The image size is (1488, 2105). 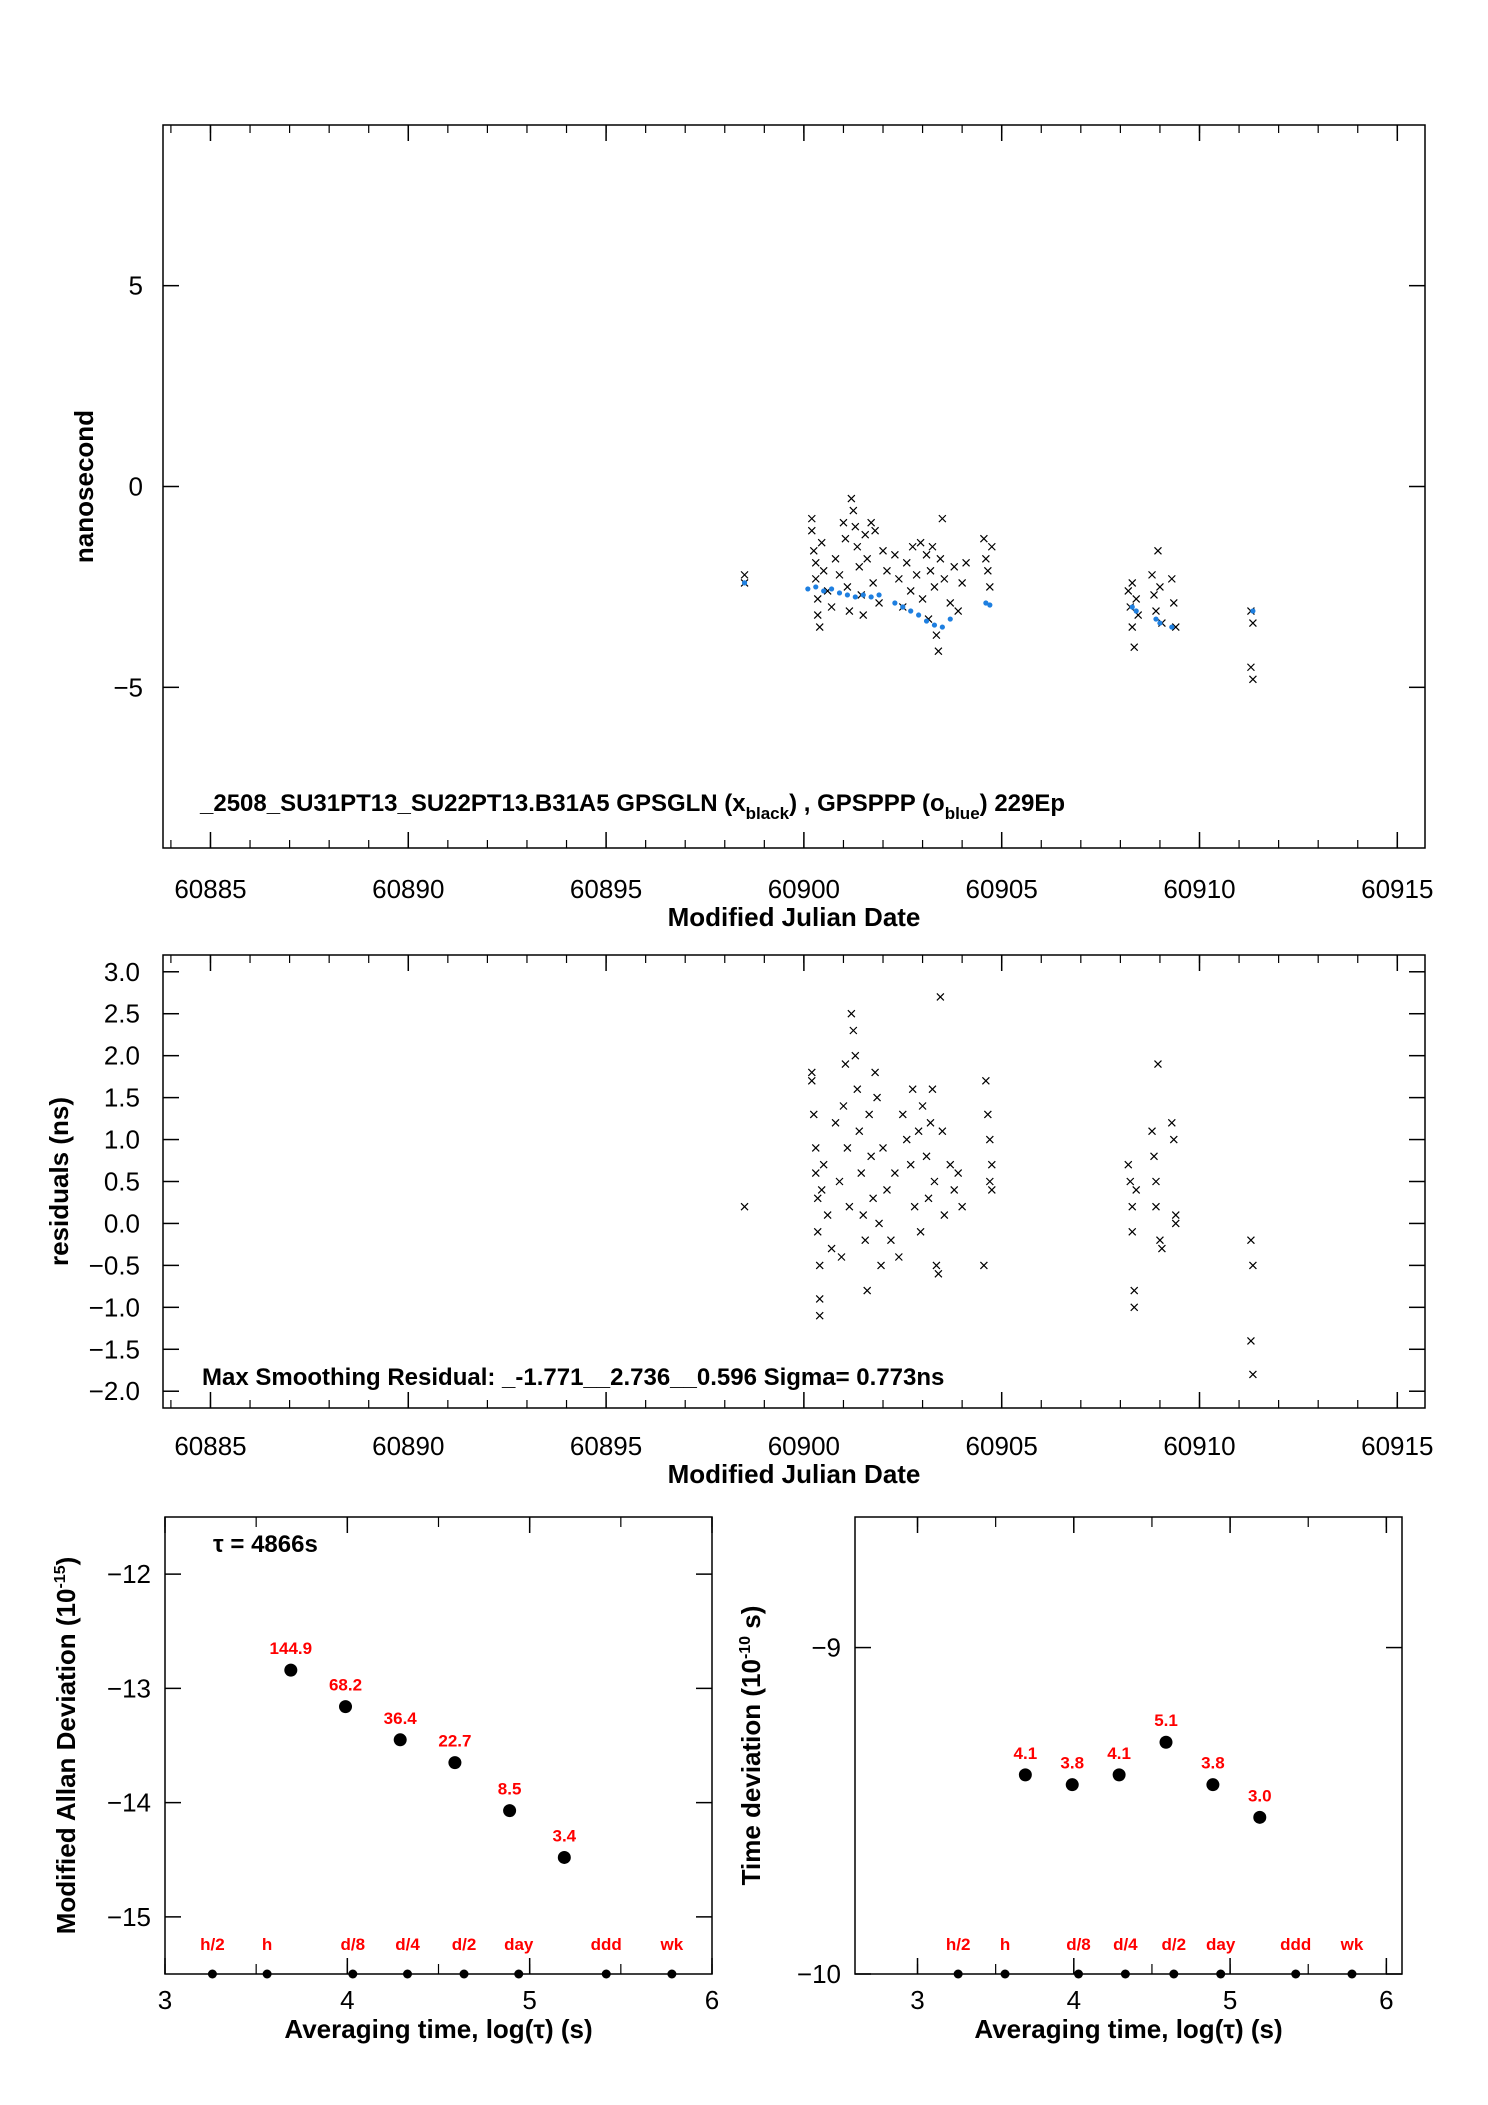 I want to click on interval-marker-label: h, so click(x=267, y=1944).